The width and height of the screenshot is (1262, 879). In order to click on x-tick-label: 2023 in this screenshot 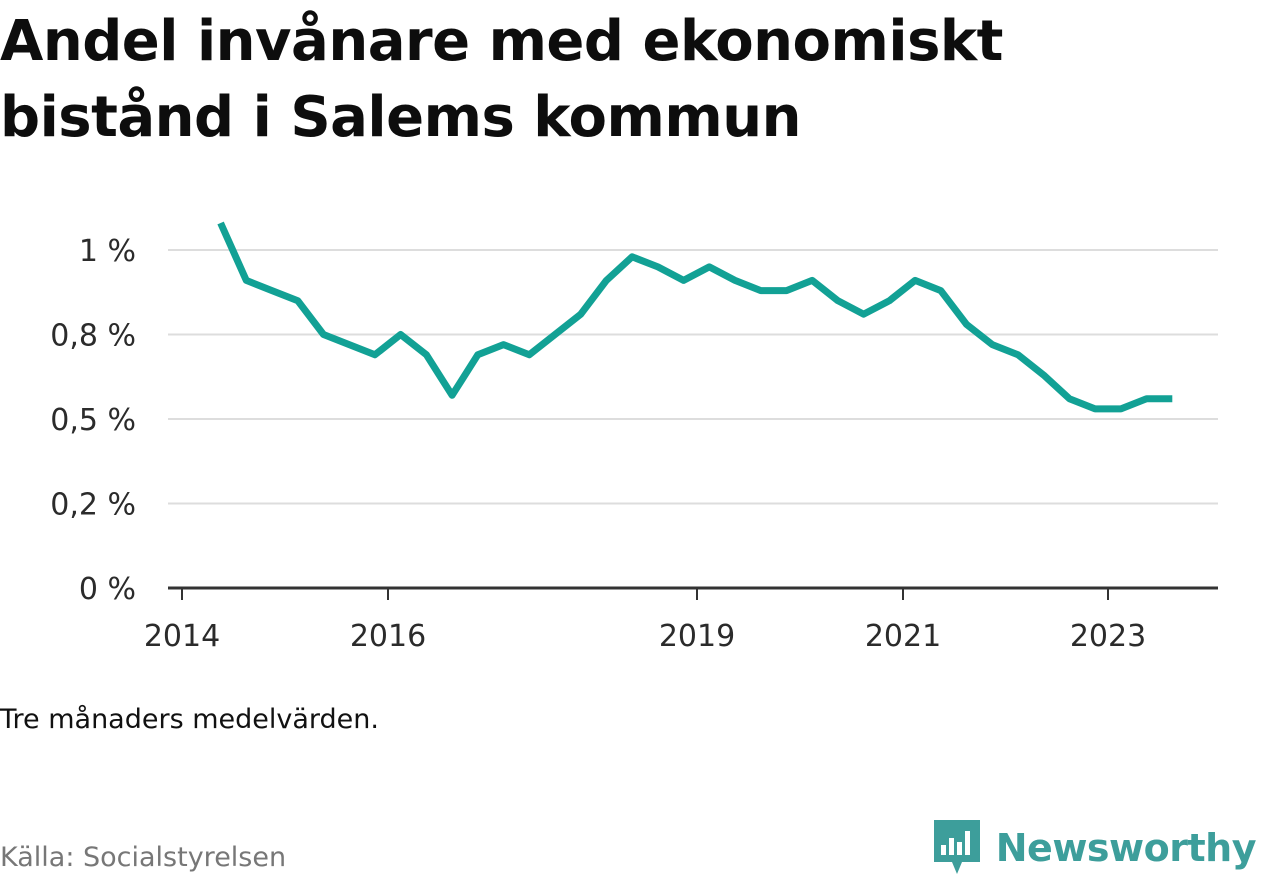, I will do `click(1108, 636)`.